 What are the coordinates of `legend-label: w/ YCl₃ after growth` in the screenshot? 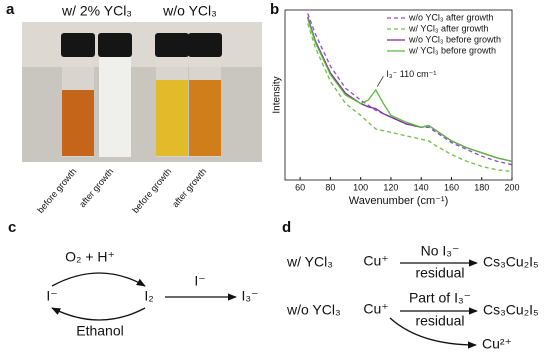 It's located at (448, 28).